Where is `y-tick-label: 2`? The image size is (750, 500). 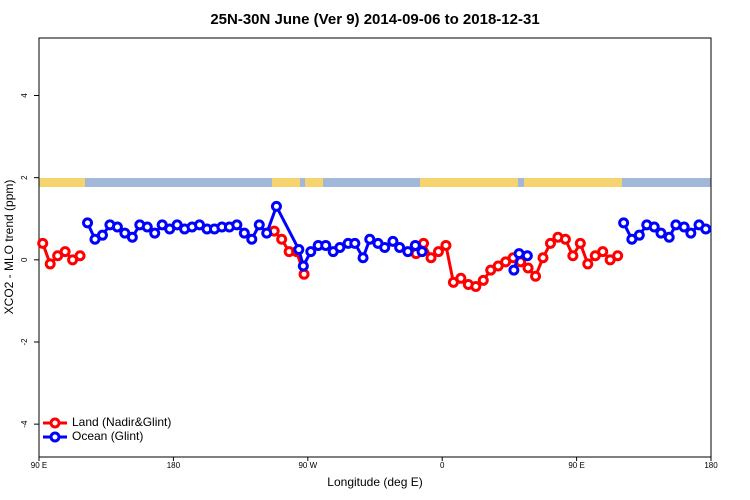
y-tick-label: 2 is located at coordinates (24, 177).